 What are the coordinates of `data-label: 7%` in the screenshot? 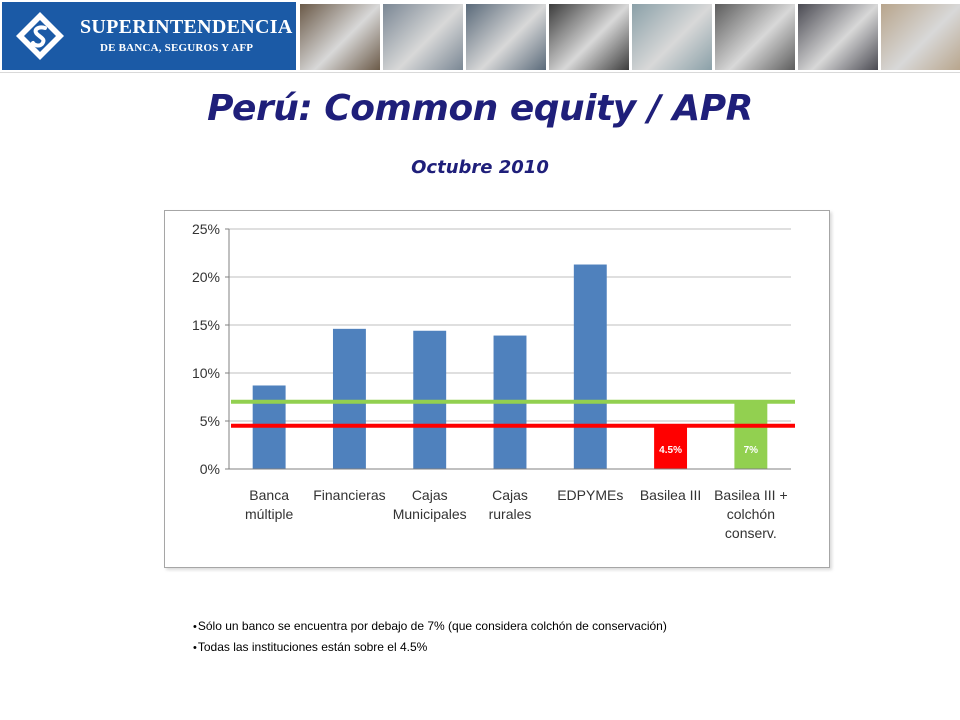 It's located at (751, 450).